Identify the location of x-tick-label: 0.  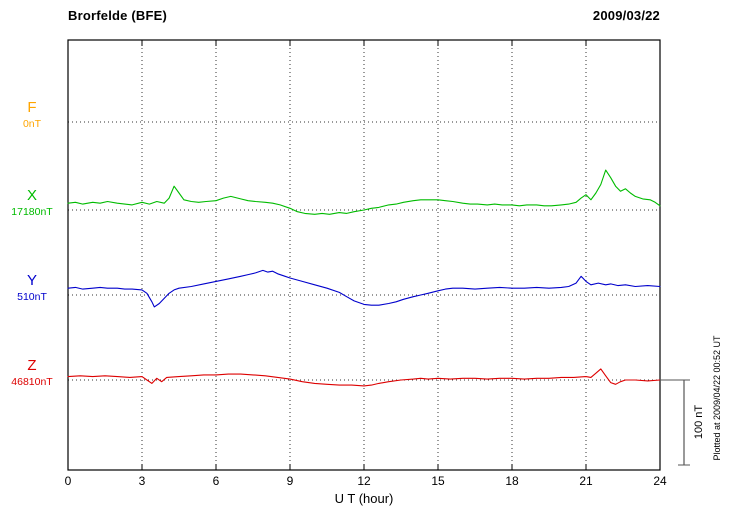
(68, 481).